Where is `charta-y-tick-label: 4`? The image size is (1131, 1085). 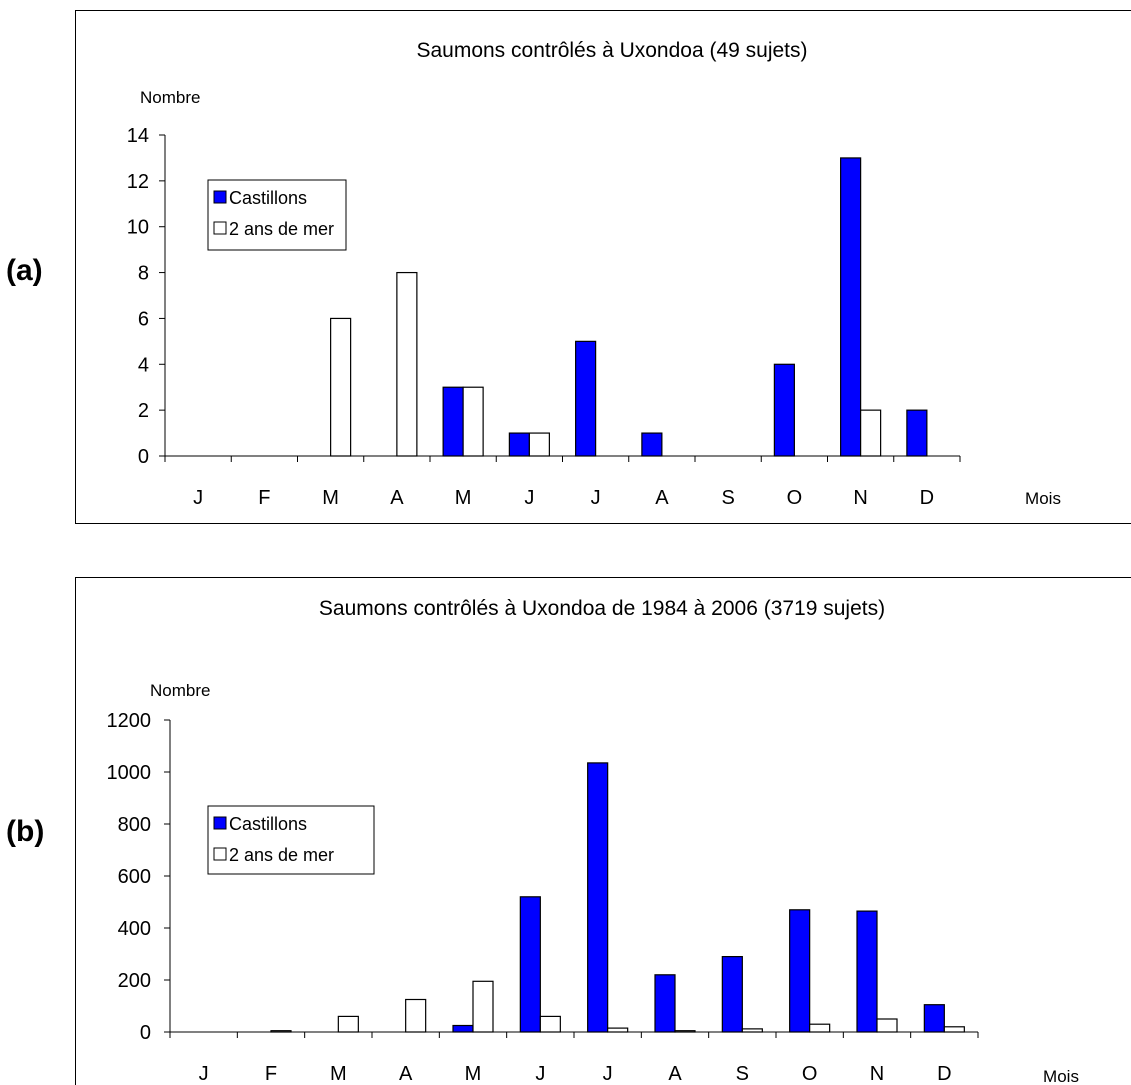 charta-y-tick-label: 4 is located at coordinates (143, 365).